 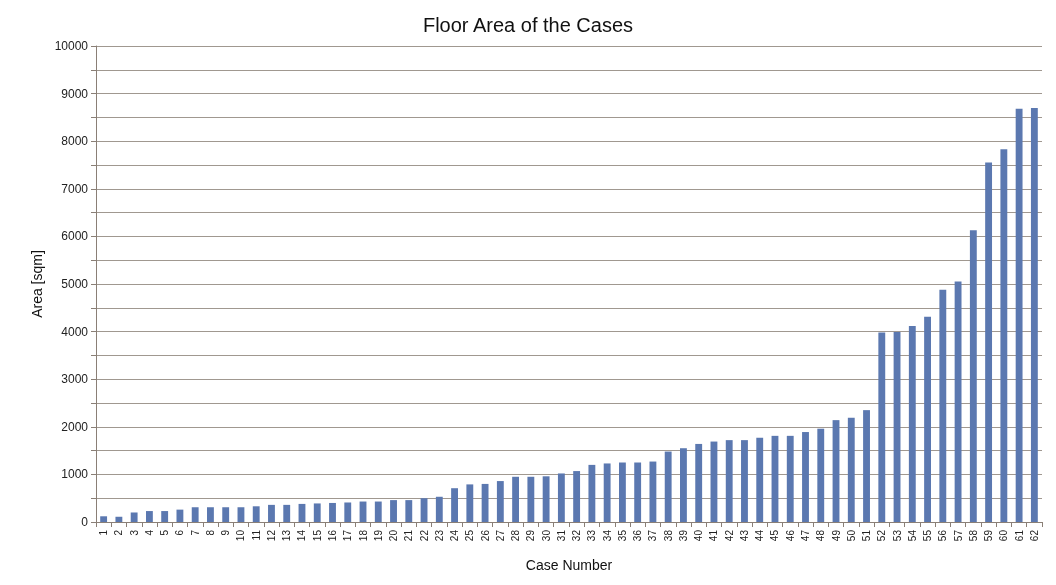 I want to click on x-tick-label: 8, so click(x=210, y=532).